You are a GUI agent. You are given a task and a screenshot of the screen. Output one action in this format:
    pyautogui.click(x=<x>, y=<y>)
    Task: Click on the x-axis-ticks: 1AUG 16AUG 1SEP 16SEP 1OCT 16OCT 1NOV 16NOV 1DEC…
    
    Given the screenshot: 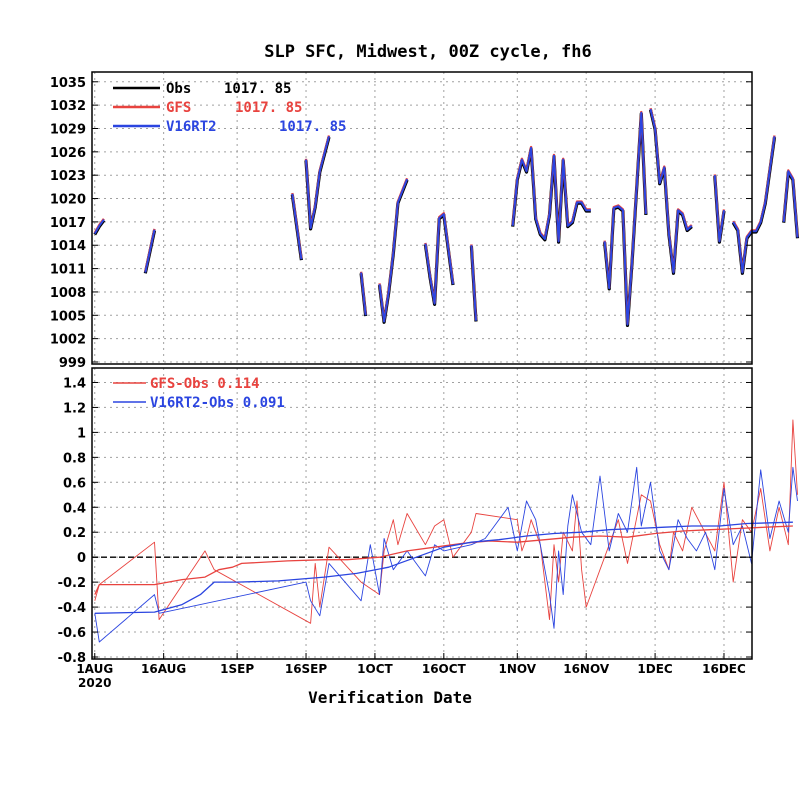 What is the action you would take?
    pyautogui.click(x=411, y=671)
    